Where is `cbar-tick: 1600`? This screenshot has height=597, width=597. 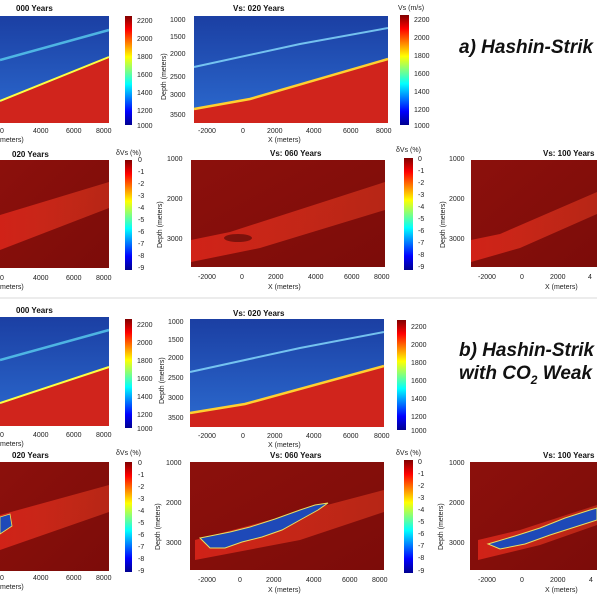
cbar-tick: 1600 is located at coordinates (422, 74).